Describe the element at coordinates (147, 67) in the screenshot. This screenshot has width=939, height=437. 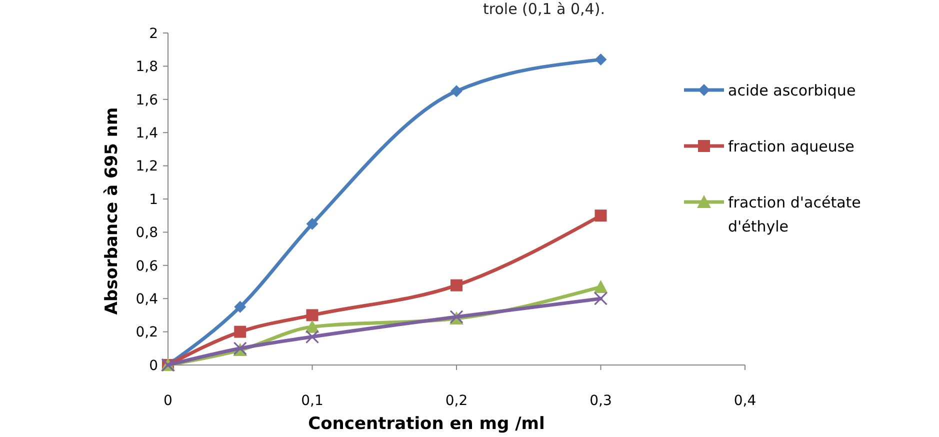
I see `y-tick-label: 1,8` at that location.